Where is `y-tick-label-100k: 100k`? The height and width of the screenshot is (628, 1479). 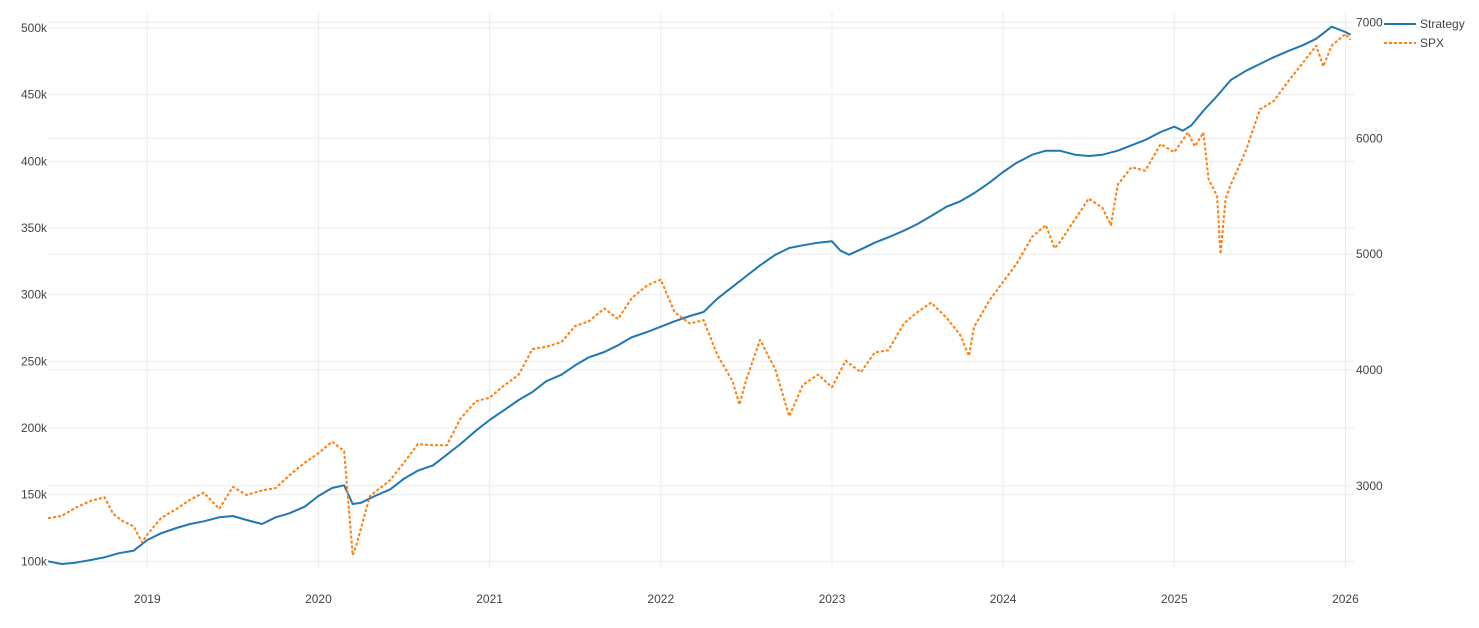 y-tick-label-100k: 100k is located at coordinates (34, 561).